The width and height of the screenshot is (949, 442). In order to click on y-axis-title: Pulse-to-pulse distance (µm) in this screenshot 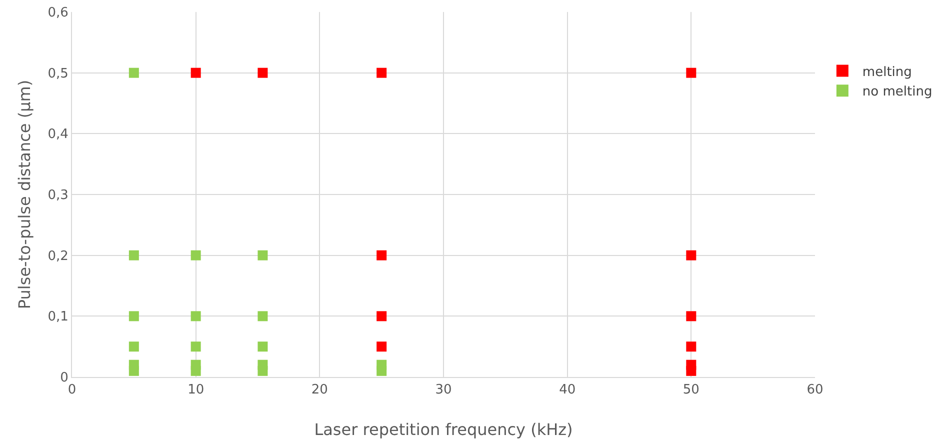, I will do `click(24, 195)`.